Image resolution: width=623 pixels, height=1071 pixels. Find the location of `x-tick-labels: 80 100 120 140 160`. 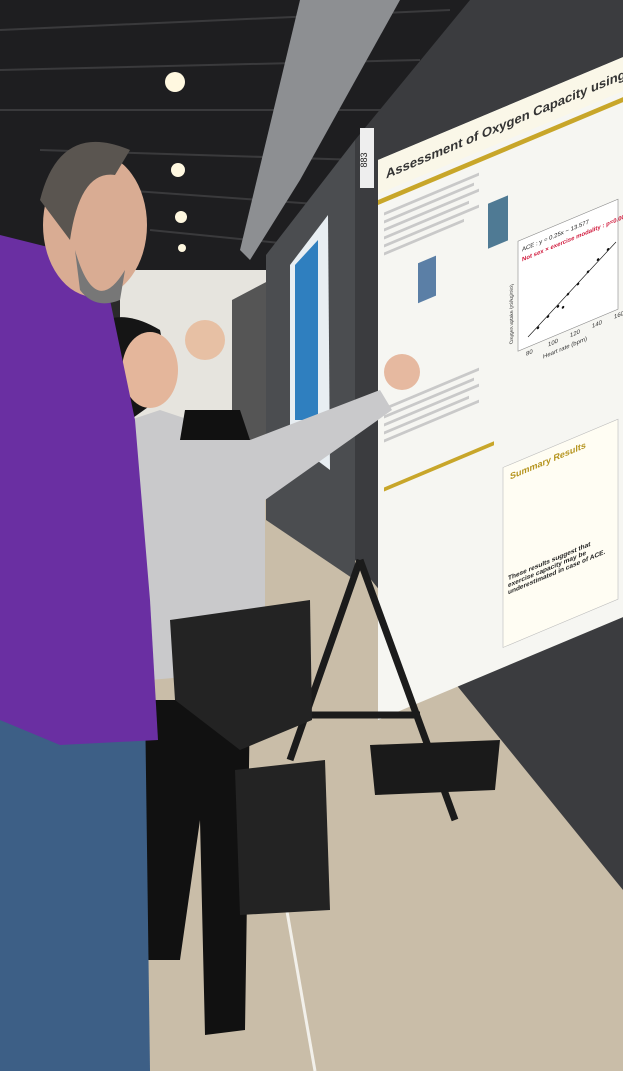

x-tick-labels: 80 100 120 140 160 is located at coordinates (574, 334).